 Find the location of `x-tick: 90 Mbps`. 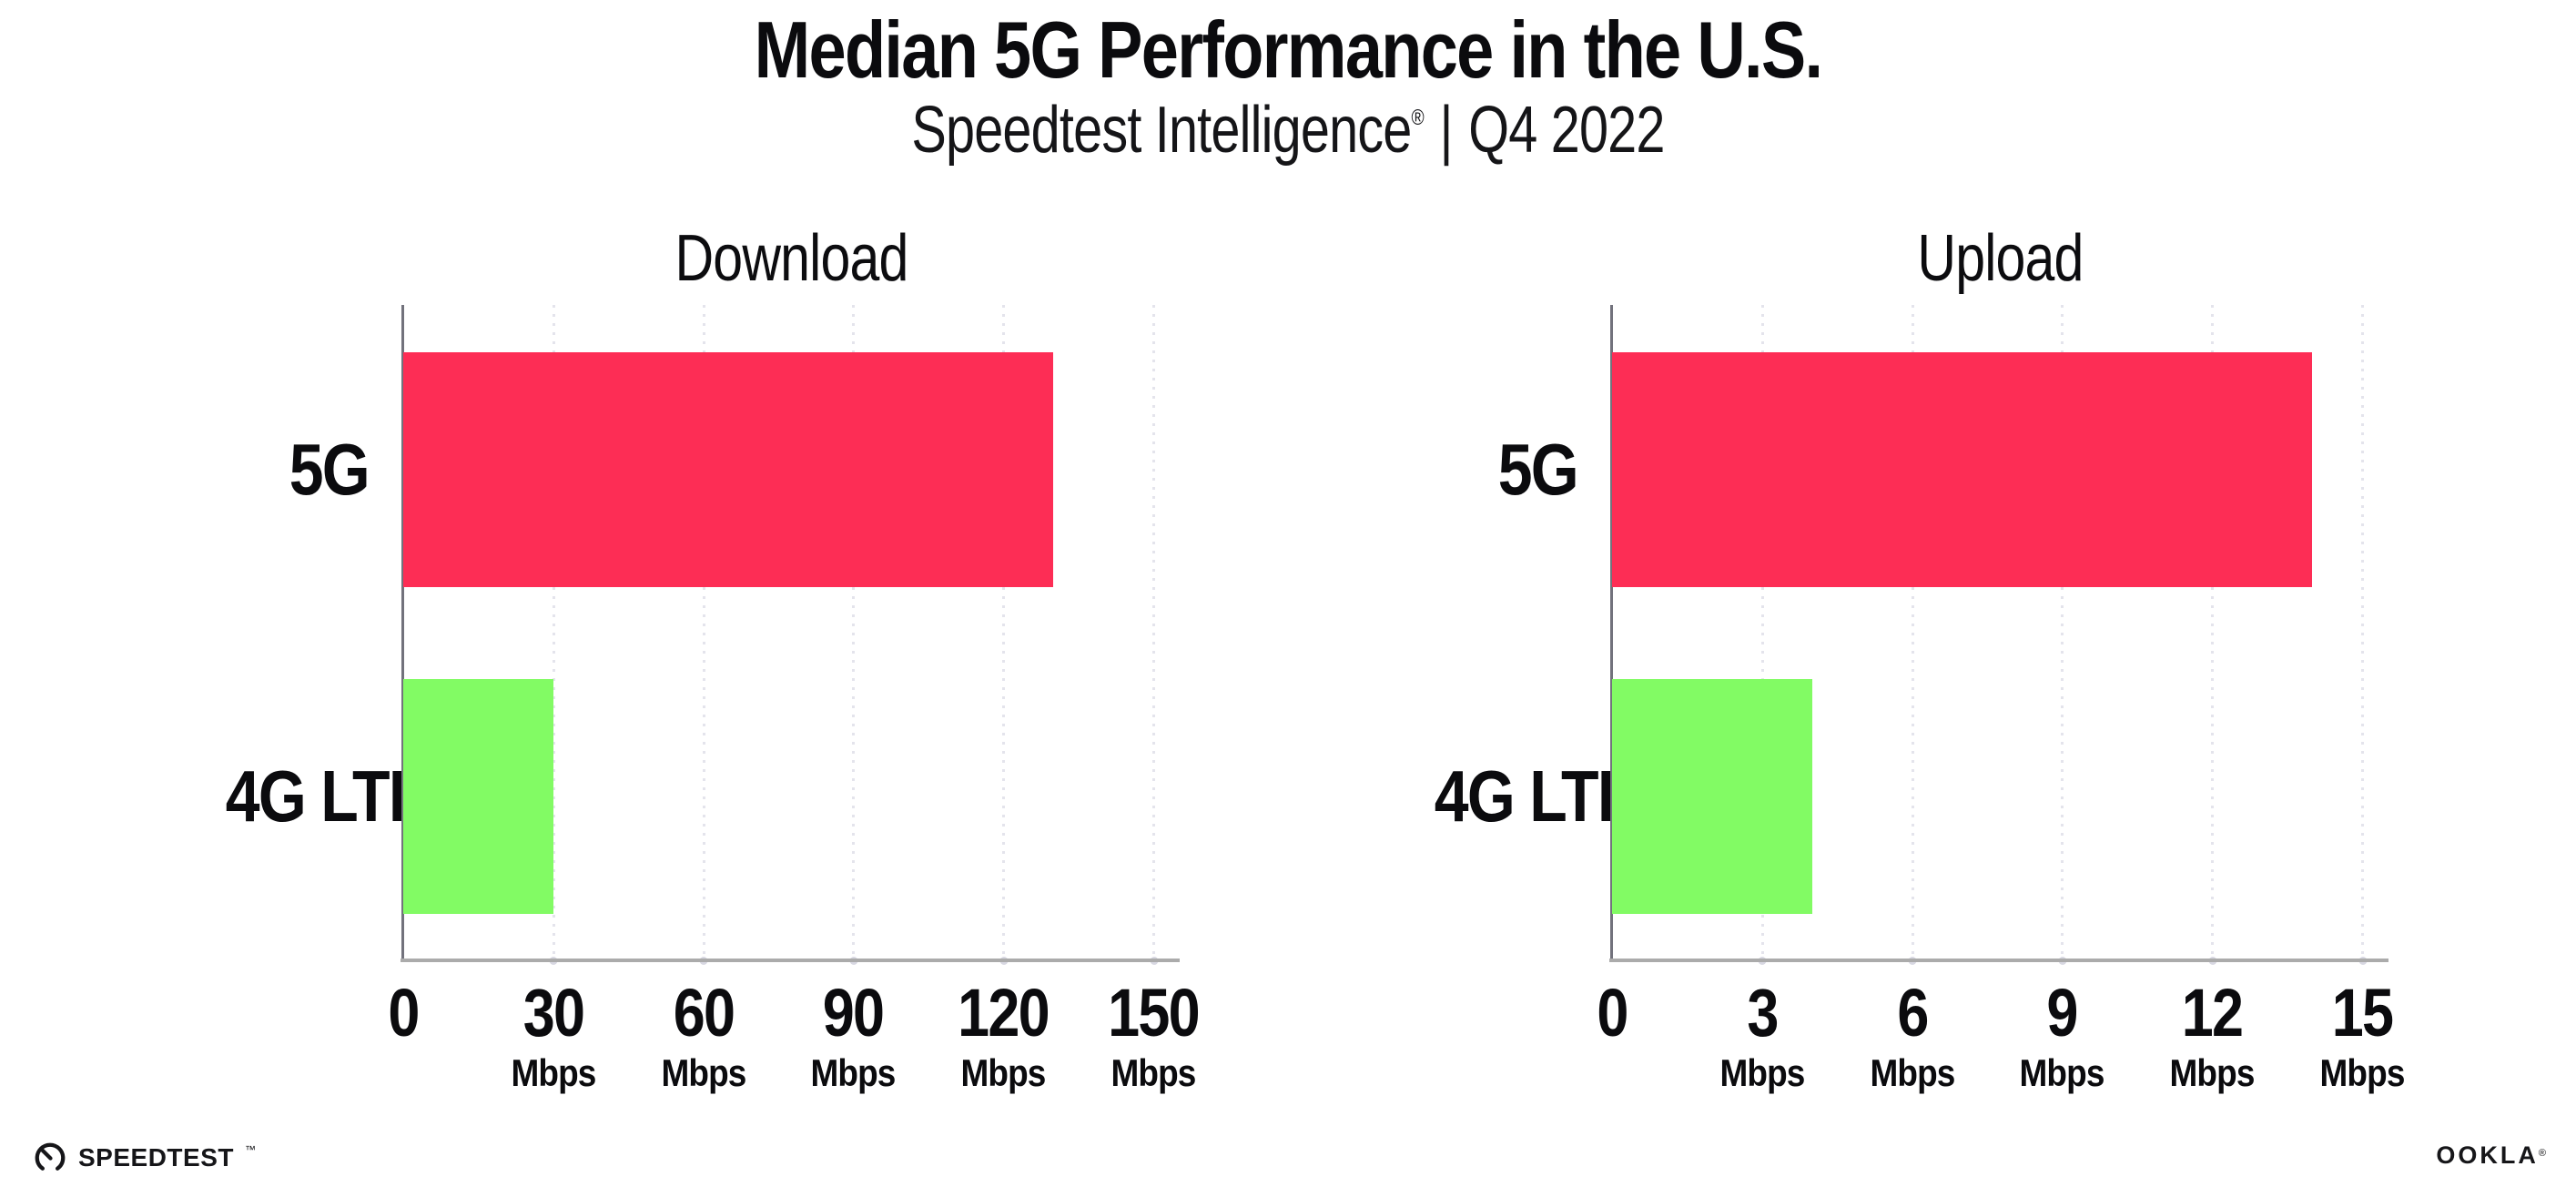

x-tick: 90 Mbps is located at coordinates (853, 1036).